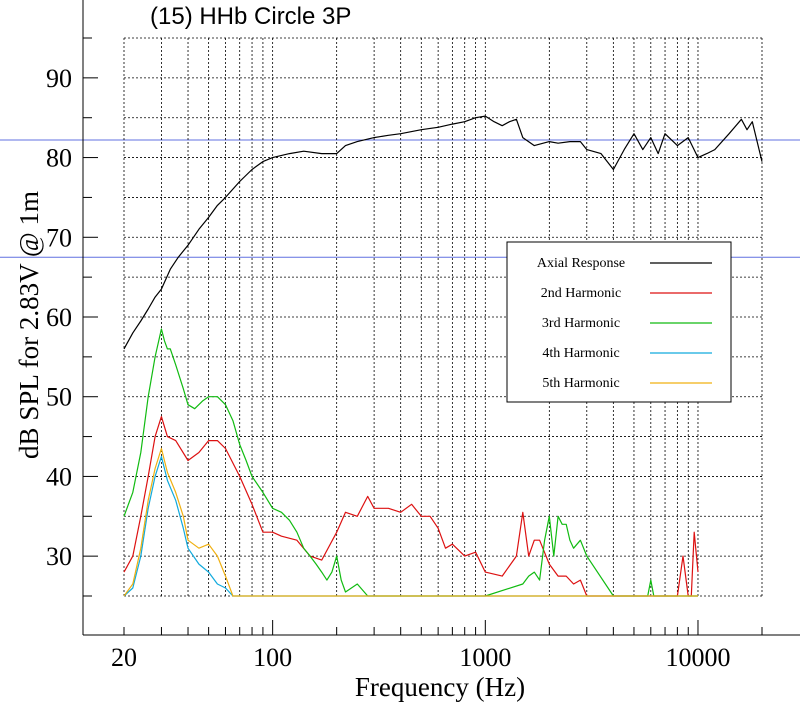  I want to click on legend-label-axial: Axial Response, so click(581, 263).